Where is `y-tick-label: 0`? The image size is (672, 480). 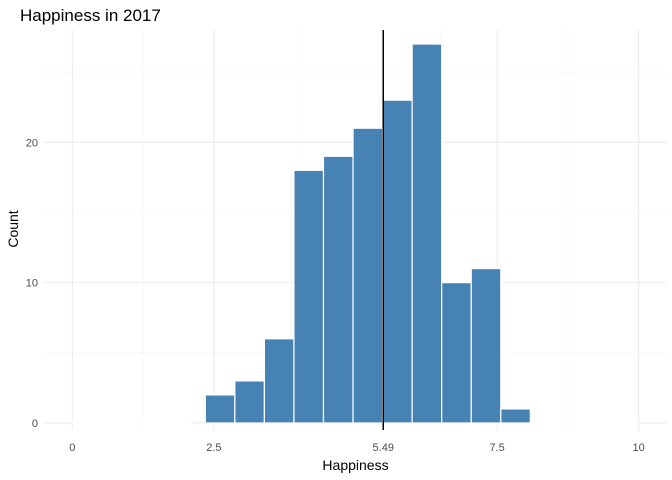 y-tick-label: 0 is located at coordinates (35, 424).